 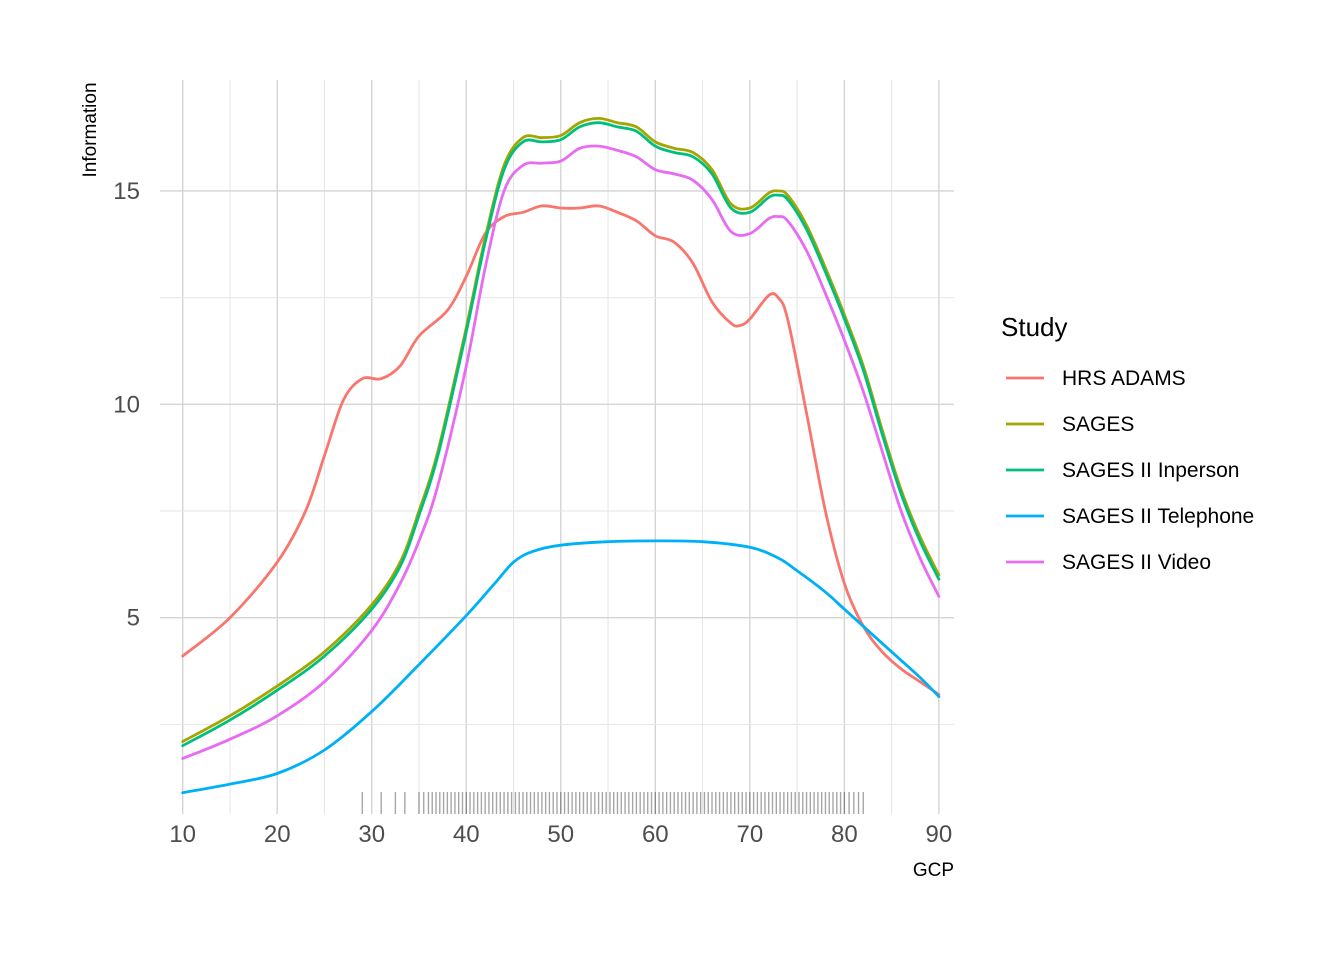 I want to click on x-tick-label: 20, so click(x=277, y=834).